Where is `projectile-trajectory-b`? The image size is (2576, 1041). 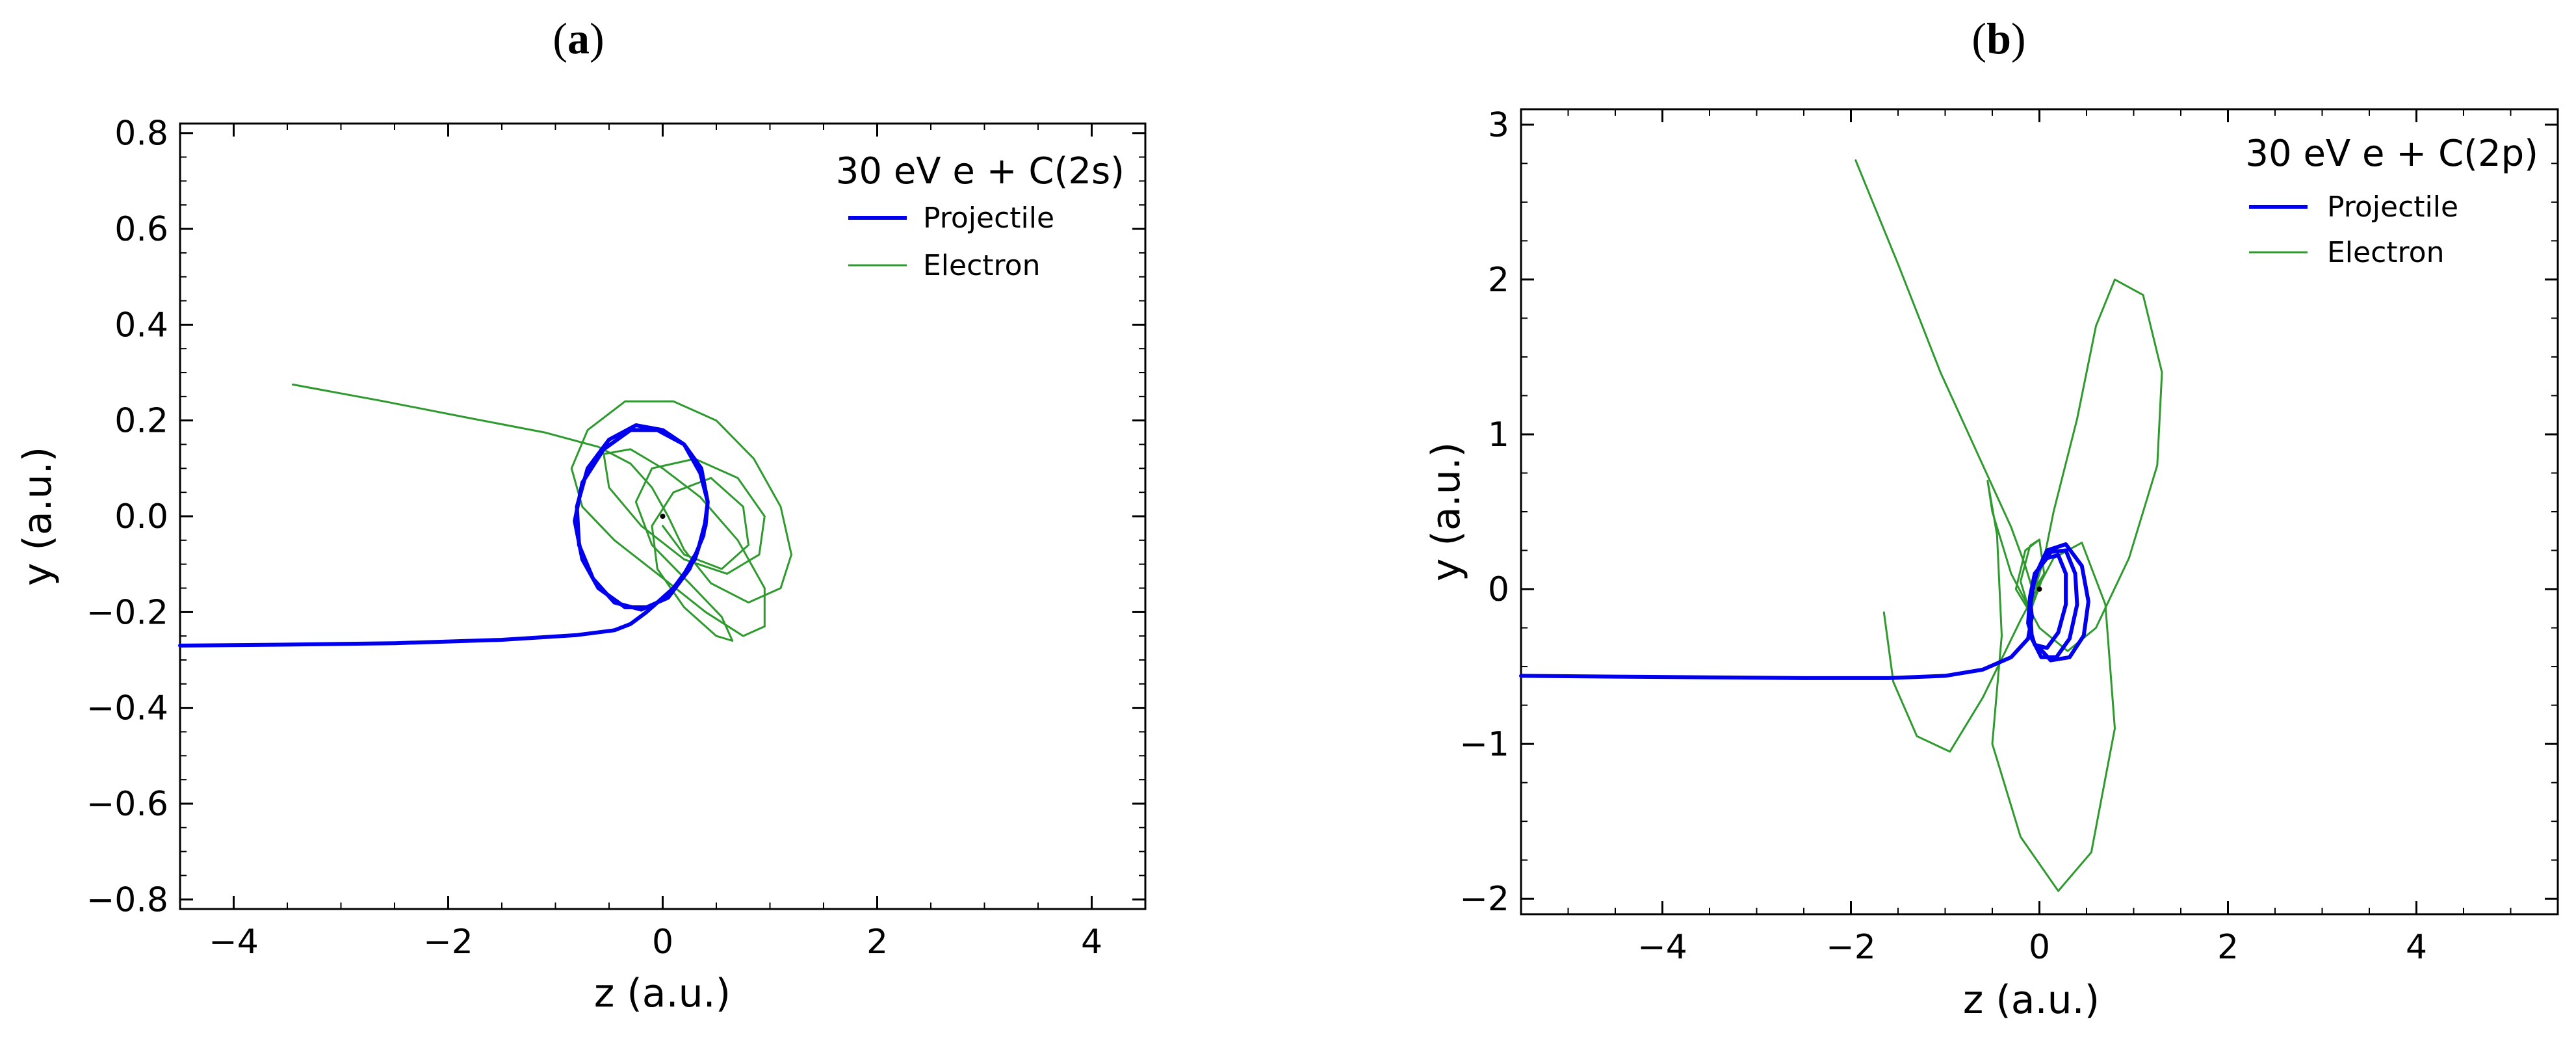
projectile-trajectory-b is located at coordinates (1804, 611).